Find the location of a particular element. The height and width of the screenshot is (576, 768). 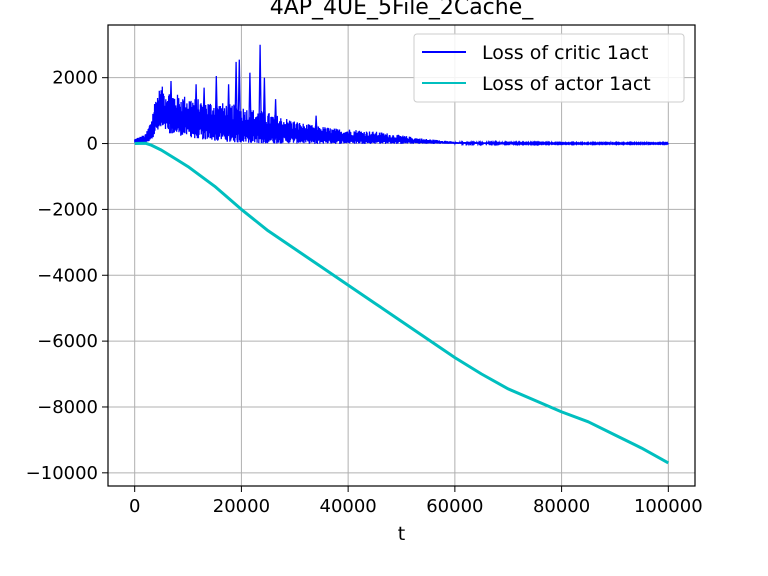

x-tick-label: 0 is located at coordinates (134, 506).